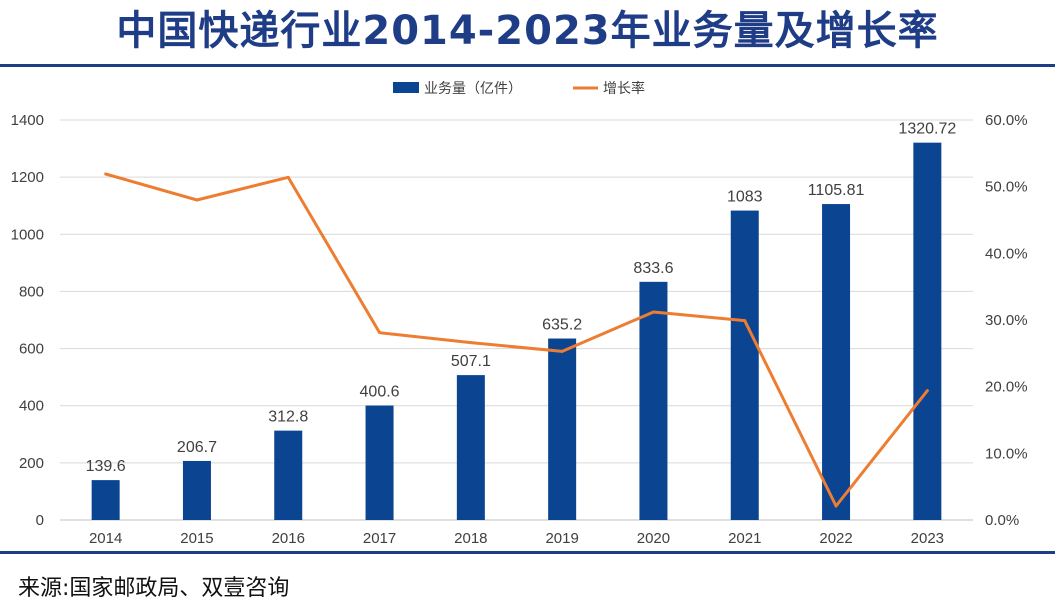 This screenshot has height=611, width=1055. Describe the element at coordinates (27, 177) in the screenshot. I see `y-tick-label: 1200` at that location.